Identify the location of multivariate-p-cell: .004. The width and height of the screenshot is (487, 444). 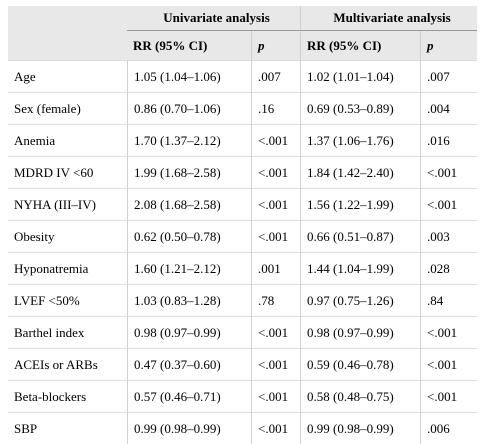
(448, 108).